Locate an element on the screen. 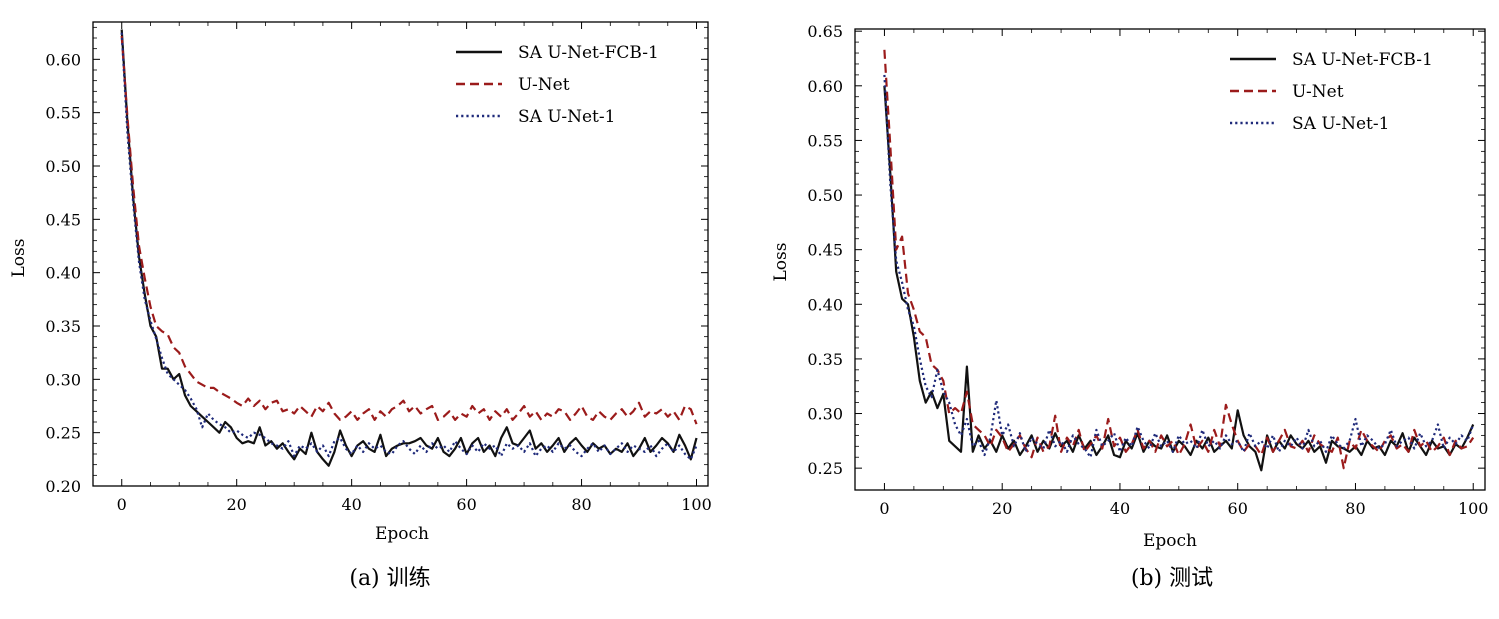  panel-b-caption: (b) 测试 is located at coordinates (1172, 578).